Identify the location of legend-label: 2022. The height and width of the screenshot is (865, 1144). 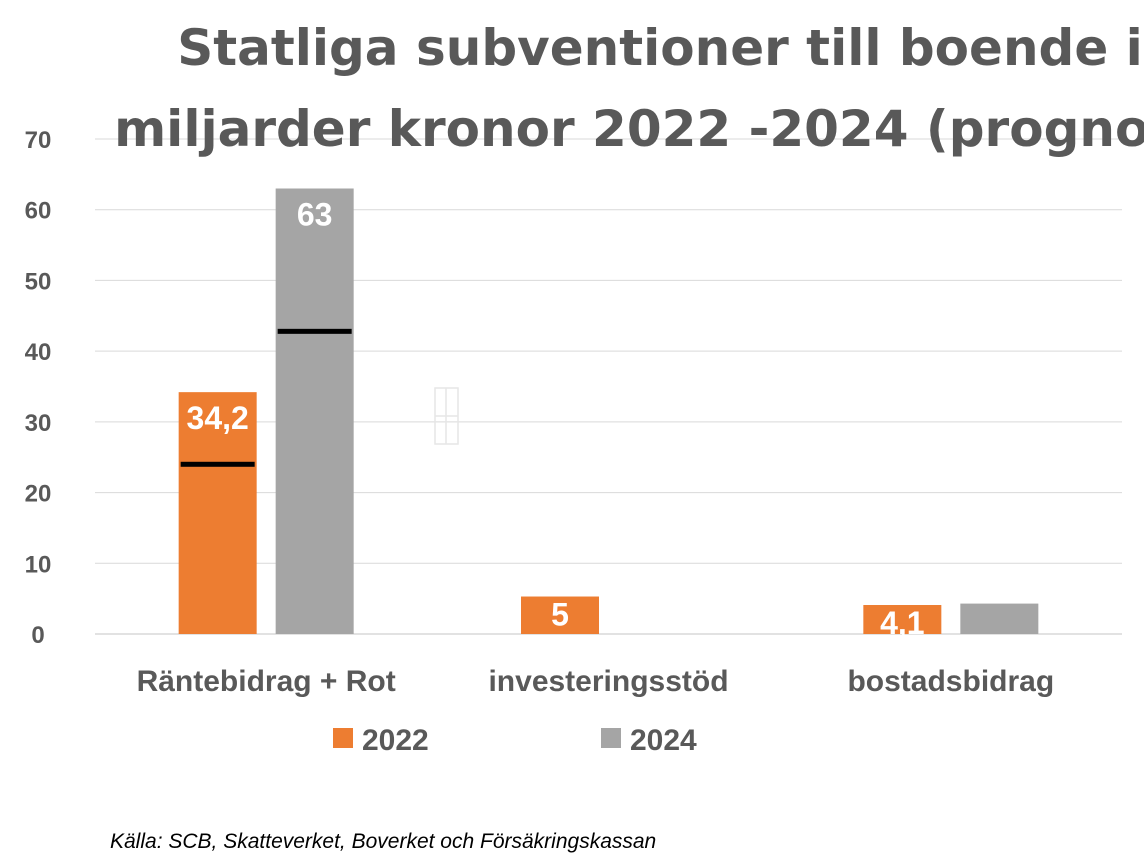
(395, 740).